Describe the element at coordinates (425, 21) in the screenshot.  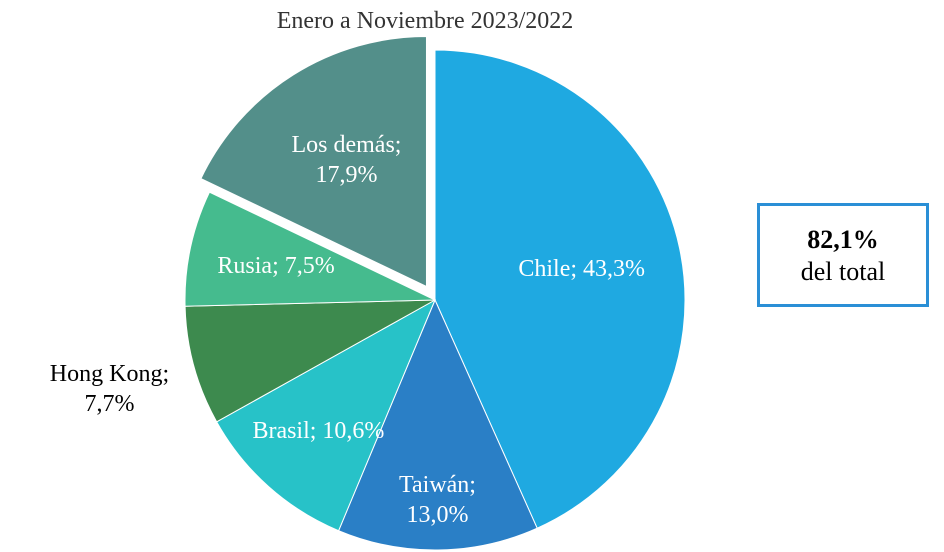
I see `chart-subtitle: Enero a Noviembre 2023/2022` at that location.